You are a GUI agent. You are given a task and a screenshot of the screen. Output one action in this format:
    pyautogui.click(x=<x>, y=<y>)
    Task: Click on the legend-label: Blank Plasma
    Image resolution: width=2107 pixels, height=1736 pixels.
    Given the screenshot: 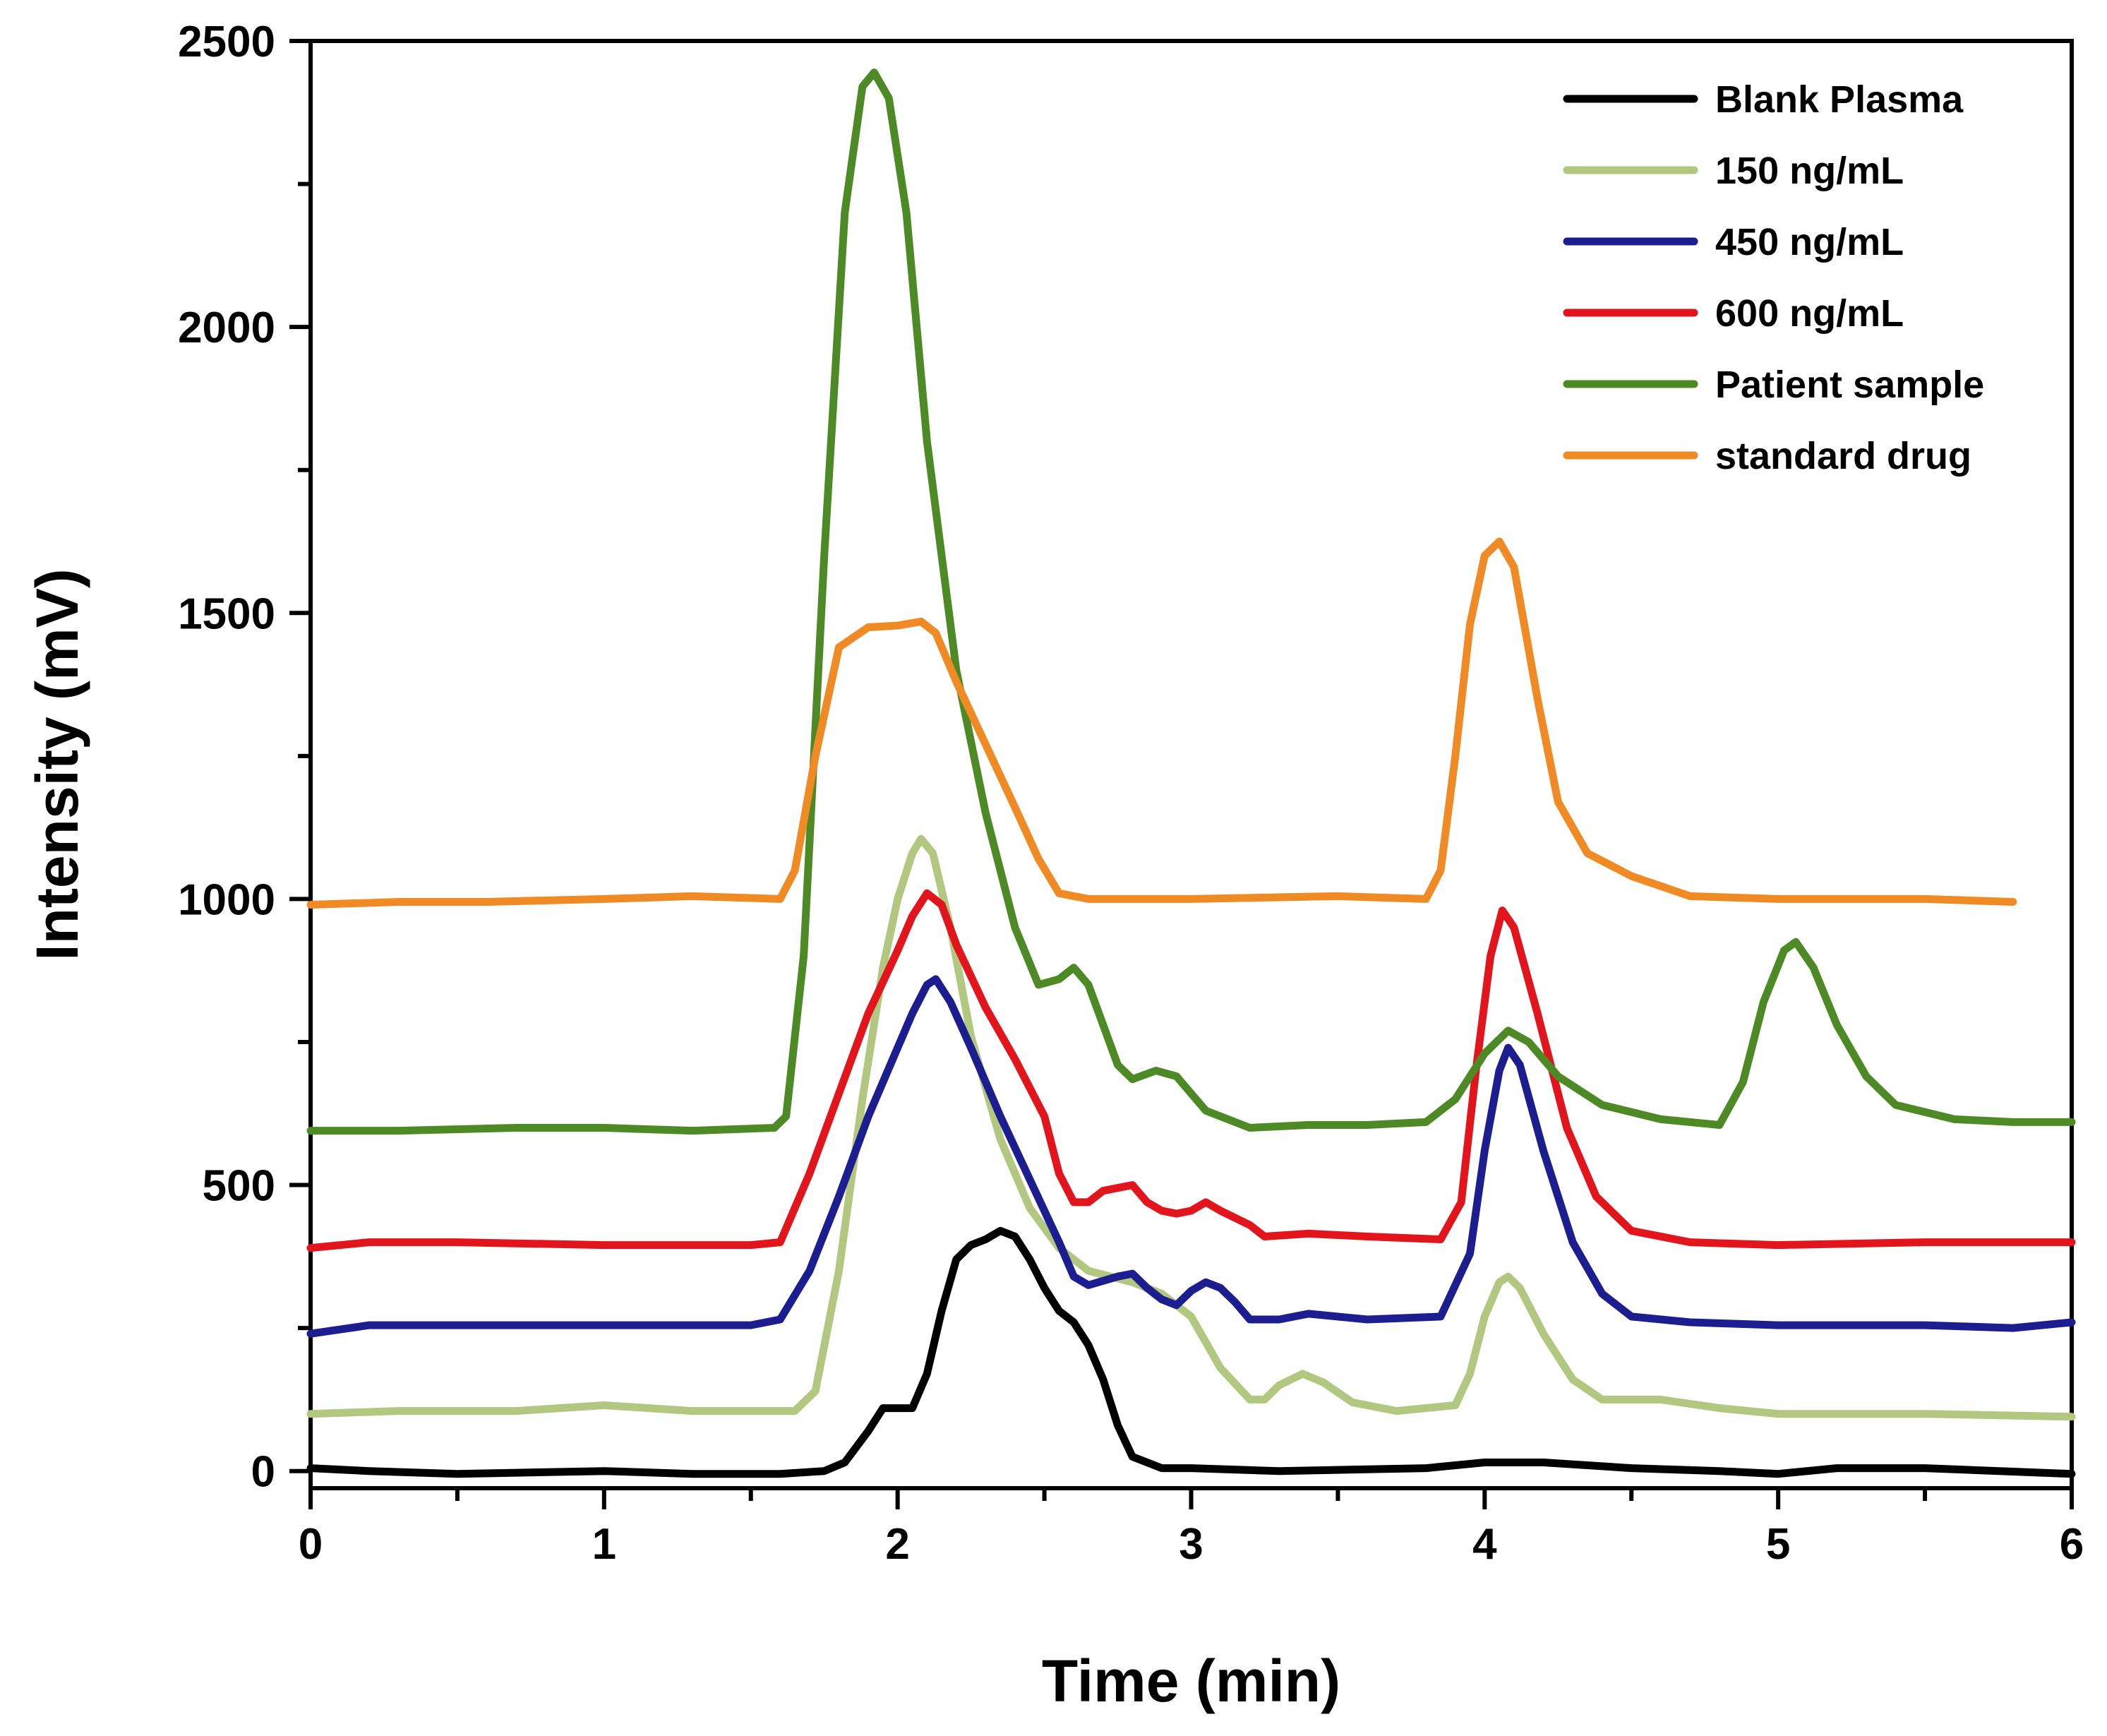 What is the action you would take?
    pyautogui.click(x=1839, y=99)
    